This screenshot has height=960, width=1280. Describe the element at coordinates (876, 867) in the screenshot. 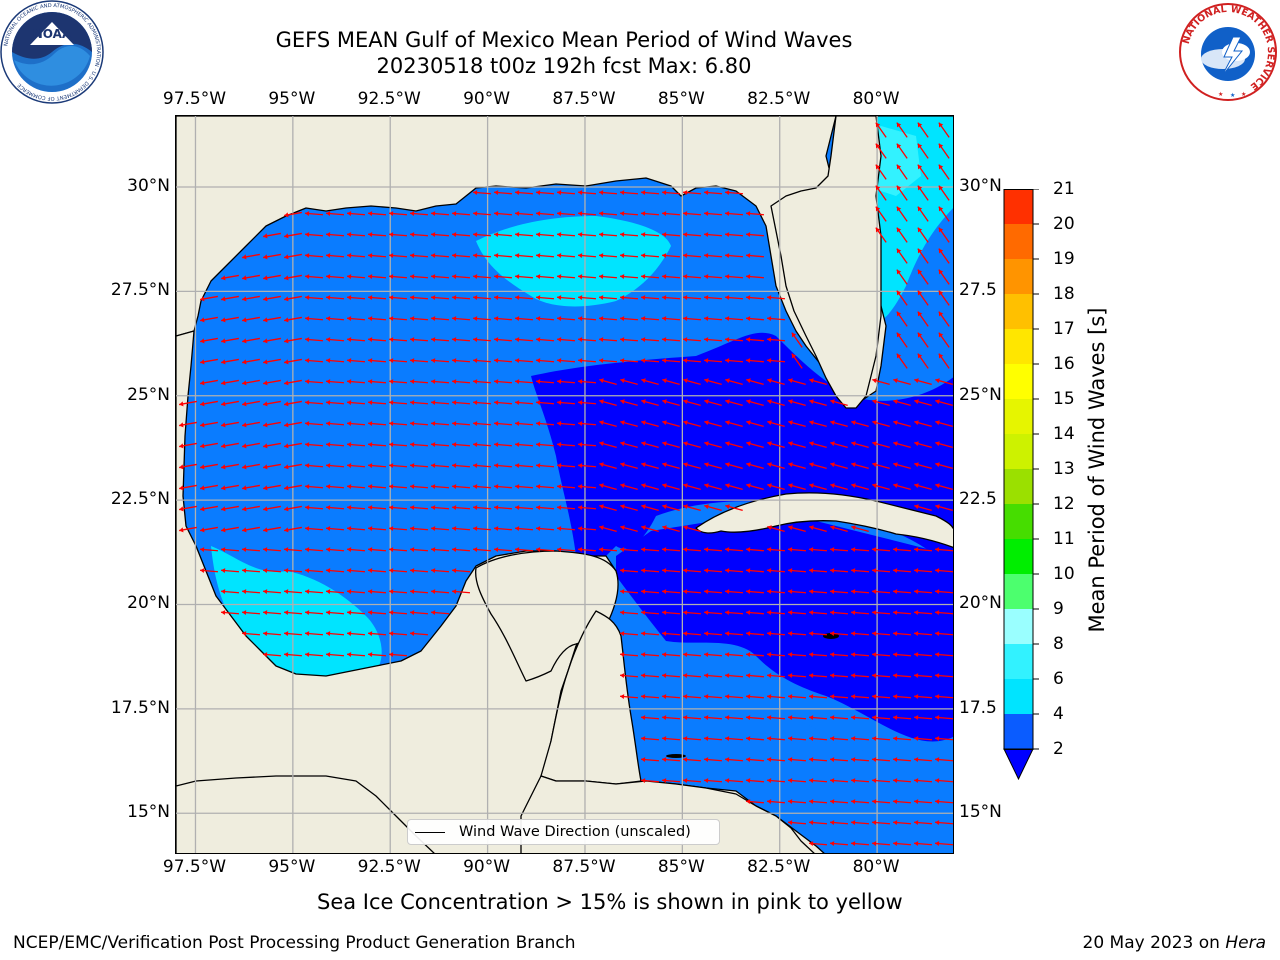

I see `lon-tick-label-bottom: 80°W` at that location.